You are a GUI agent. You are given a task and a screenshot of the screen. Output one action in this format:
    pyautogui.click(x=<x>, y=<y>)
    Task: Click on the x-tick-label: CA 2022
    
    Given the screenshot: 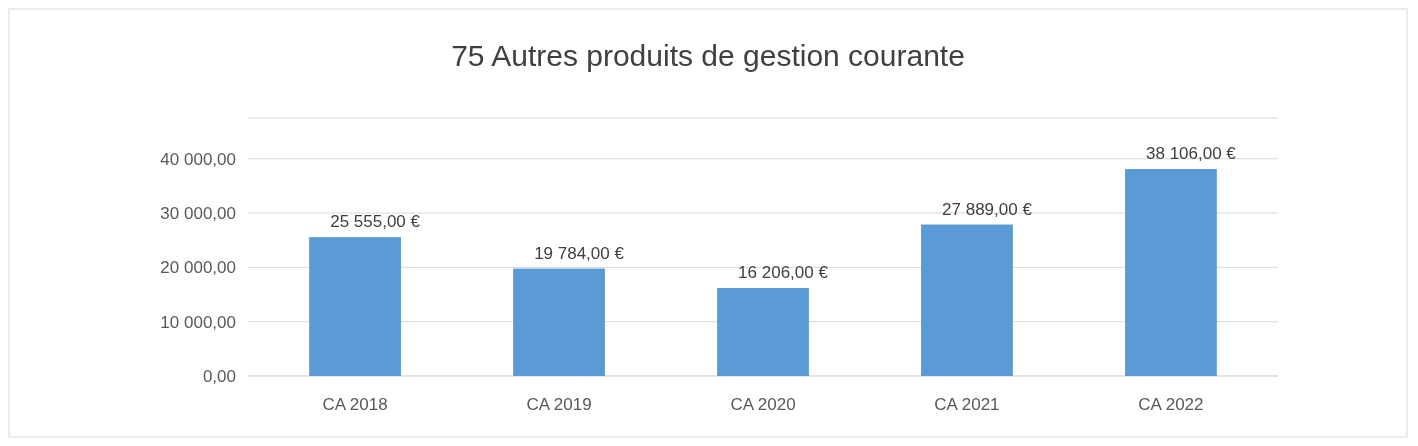 What is the action you would take?
    pyautogui.click(x=1171, y=404)
    